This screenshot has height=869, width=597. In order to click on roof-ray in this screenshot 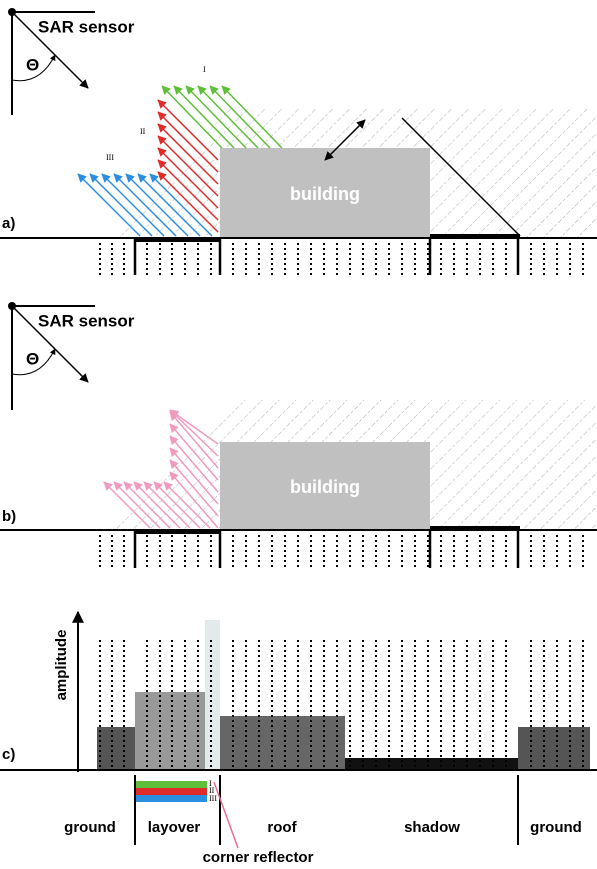, I will do `click(345, 140)`.